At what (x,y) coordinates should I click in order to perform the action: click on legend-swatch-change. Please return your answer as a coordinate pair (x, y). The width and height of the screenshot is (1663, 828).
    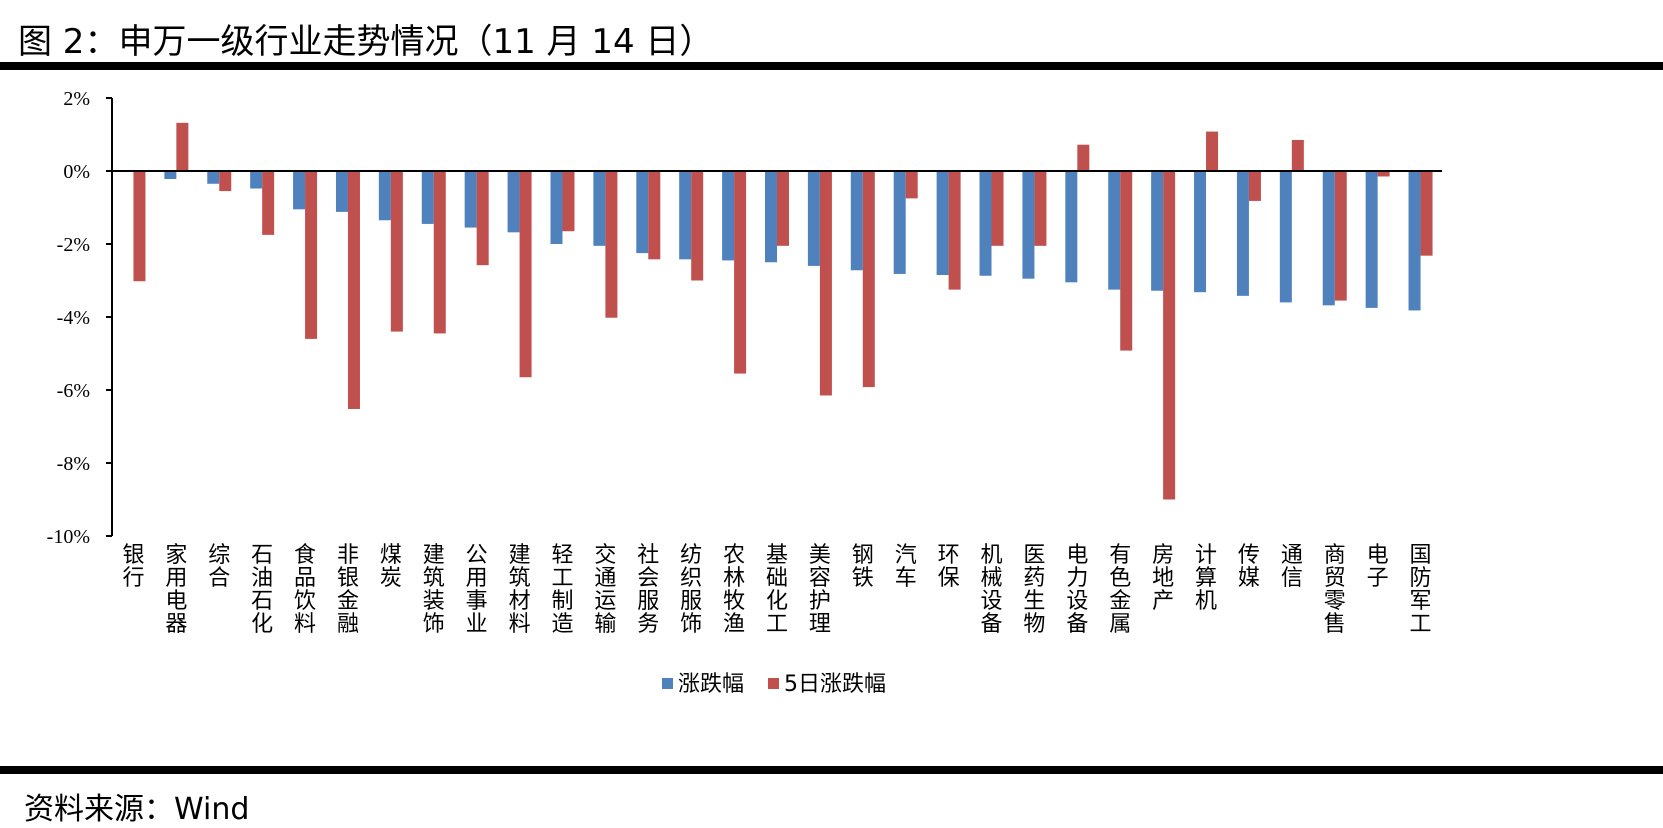
    Looking at the image, I should click on (667, 683).